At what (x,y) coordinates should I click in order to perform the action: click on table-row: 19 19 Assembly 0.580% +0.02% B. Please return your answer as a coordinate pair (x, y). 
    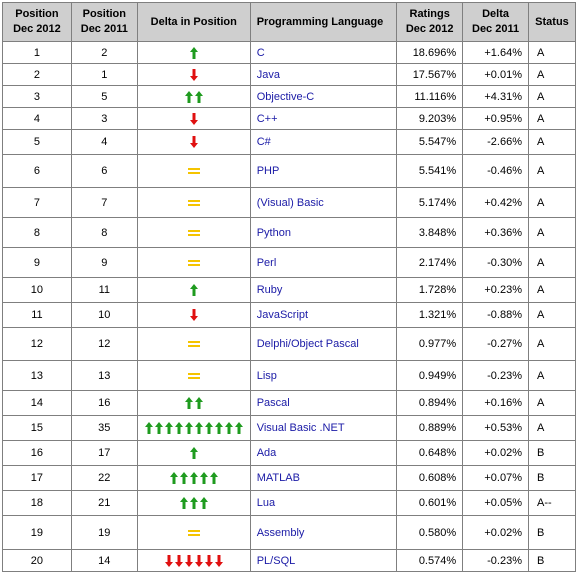
    Looking at the image, I should click on (289, 532).